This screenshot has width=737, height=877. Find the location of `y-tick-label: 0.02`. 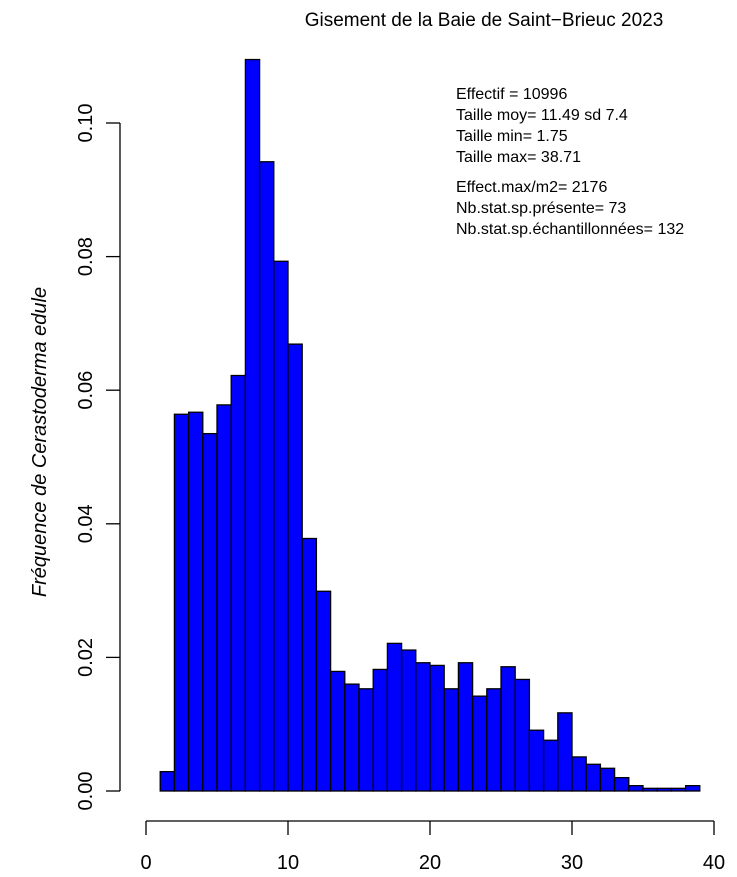

y-tick-label: 0.02 is located at coordinates (86, 657).